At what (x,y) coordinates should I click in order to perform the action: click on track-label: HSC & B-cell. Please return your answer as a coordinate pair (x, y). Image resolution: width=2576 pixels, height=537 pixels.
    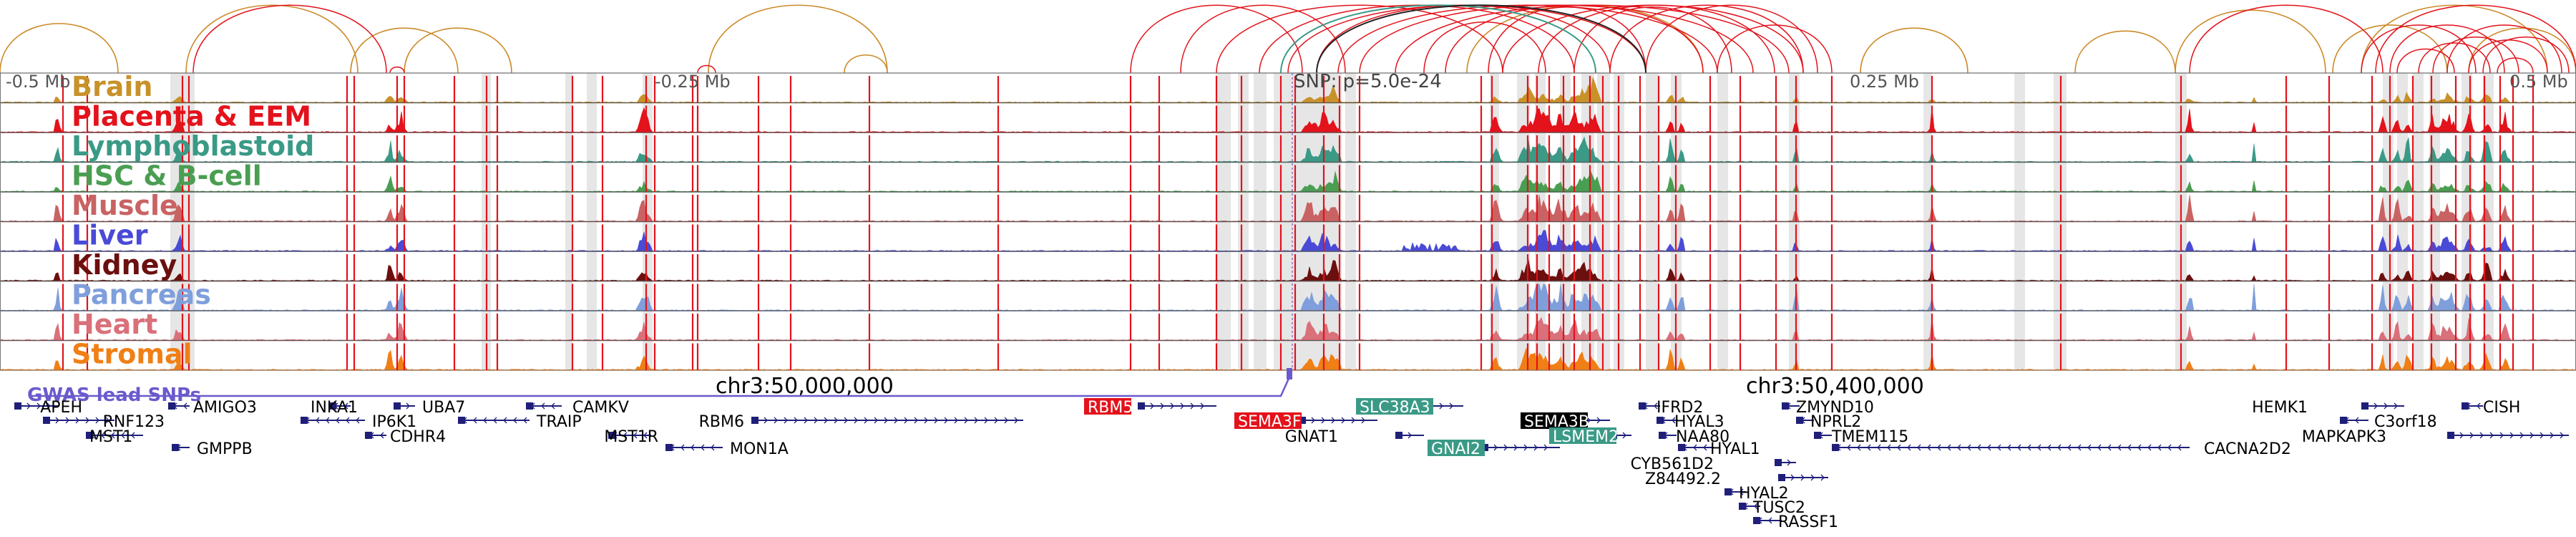
    Looking at the image, I should click on (167, 176).